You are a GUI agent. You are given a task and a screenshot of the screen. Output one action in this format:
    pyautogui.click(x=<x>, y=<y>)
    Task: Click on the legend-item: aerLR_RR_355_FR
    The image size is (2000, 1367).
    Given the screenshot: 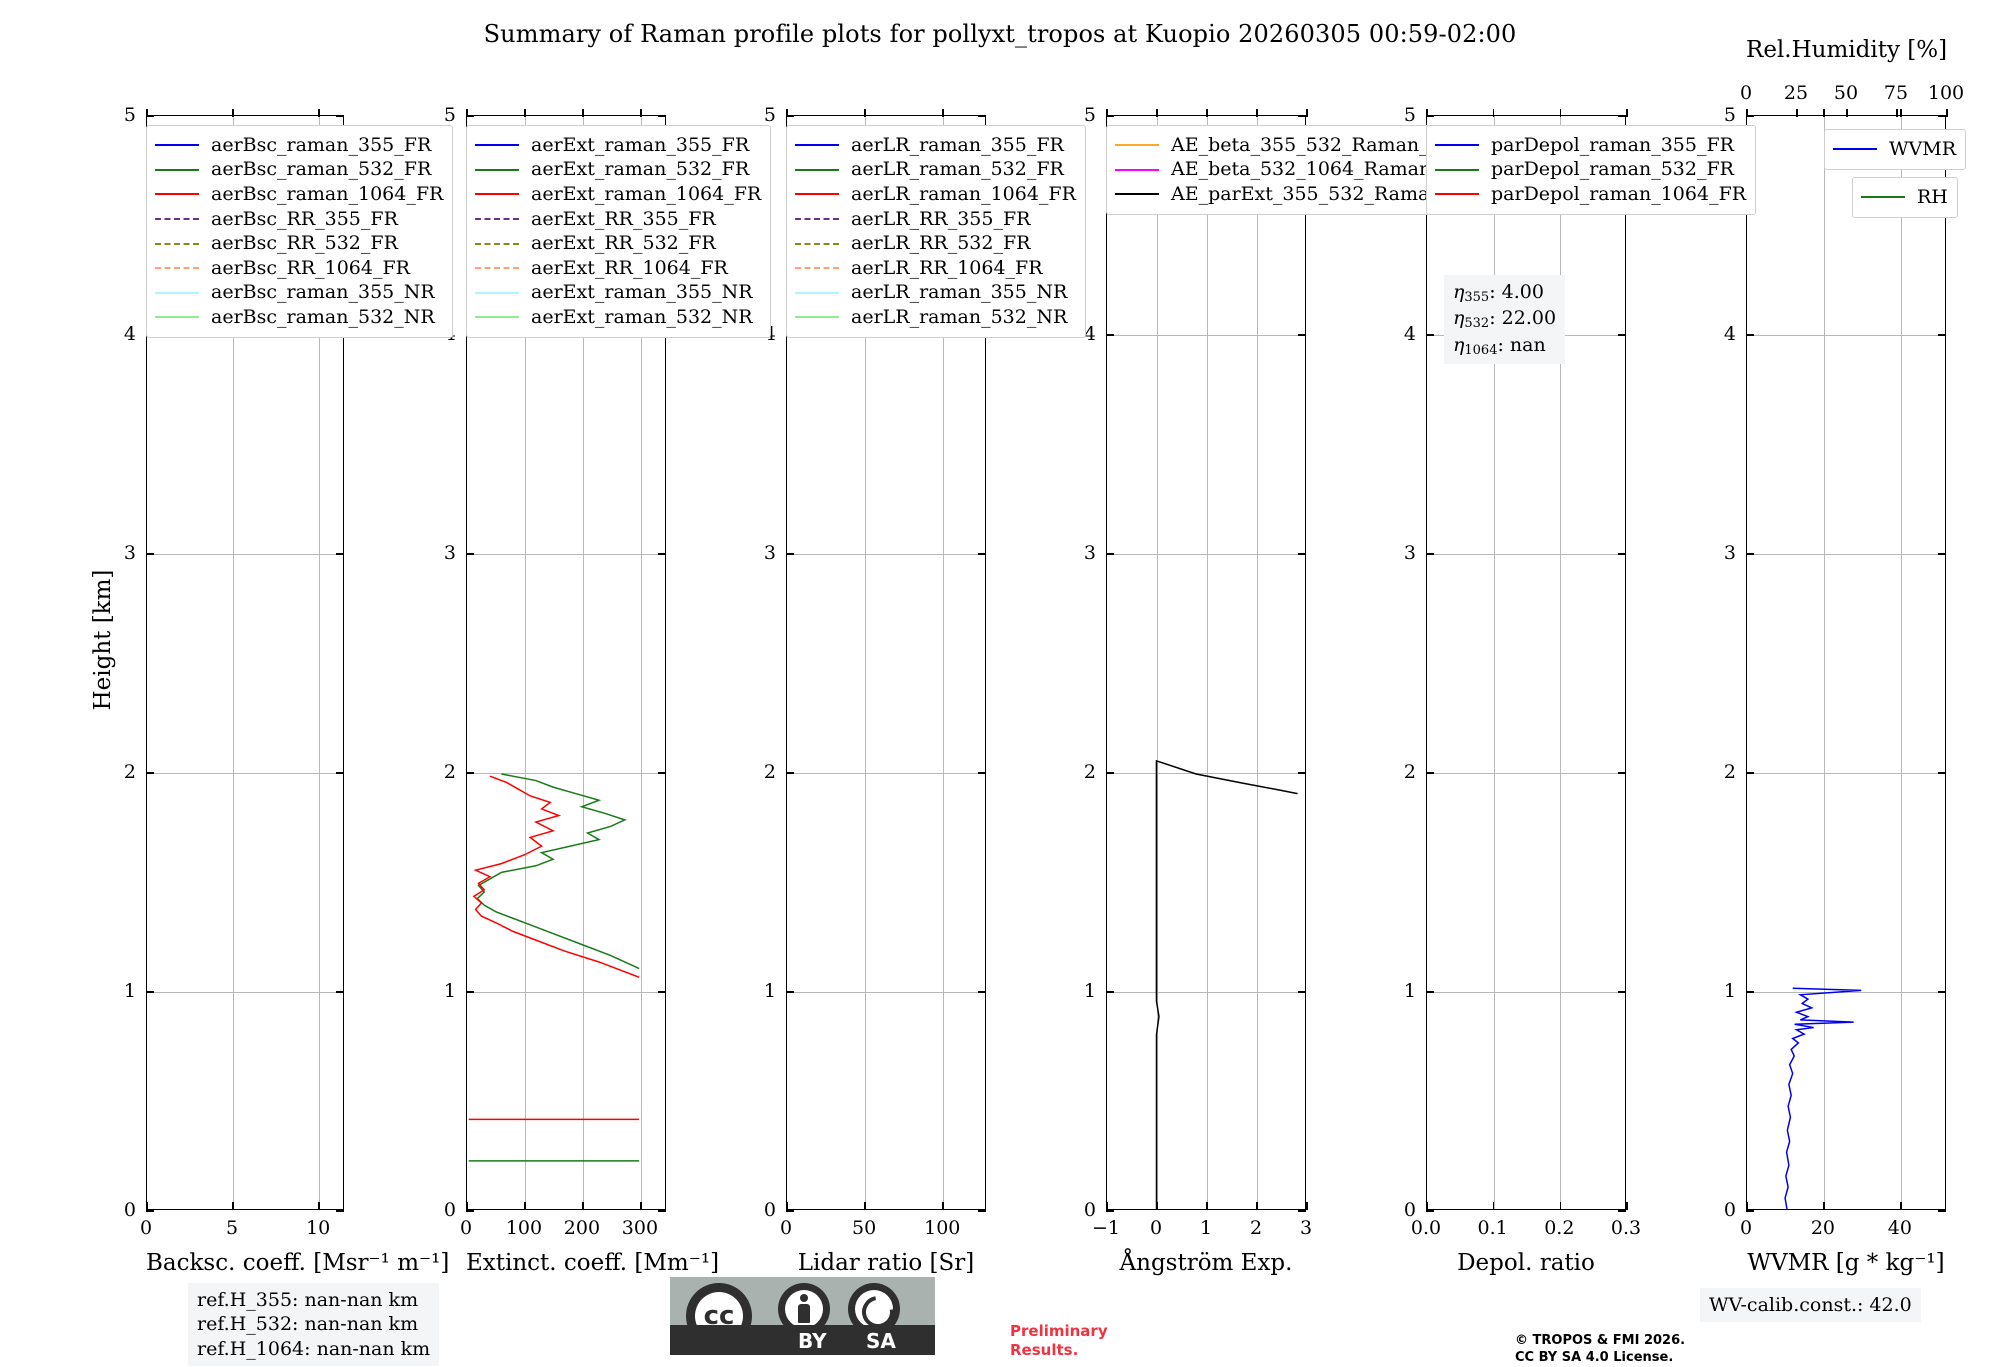 What is the action you would take?
    pyautogui.click(x=935, y=219)
    